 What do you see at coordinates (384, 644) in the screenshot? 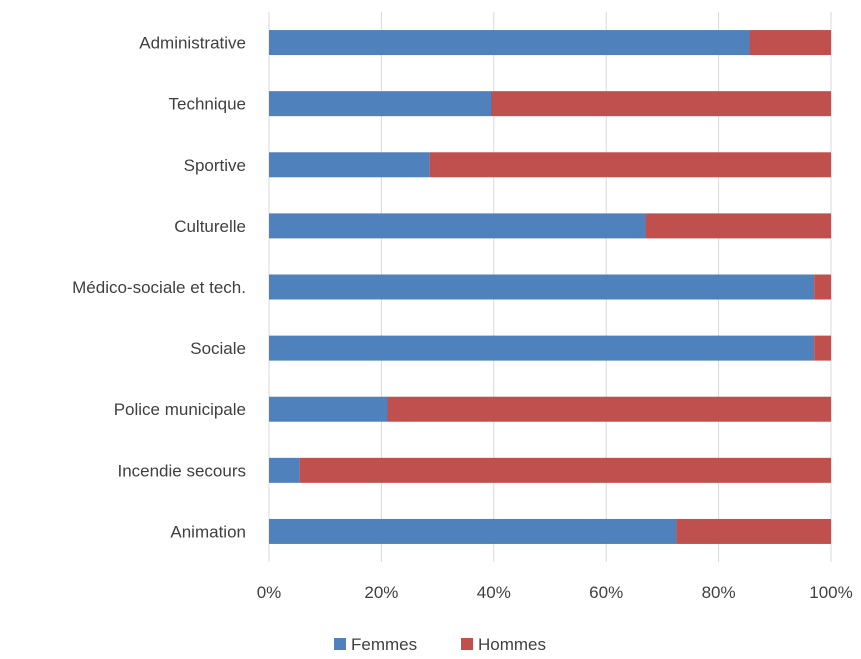
I see `legend-label-femmes: Femmes` at bounding box center [384, 644].